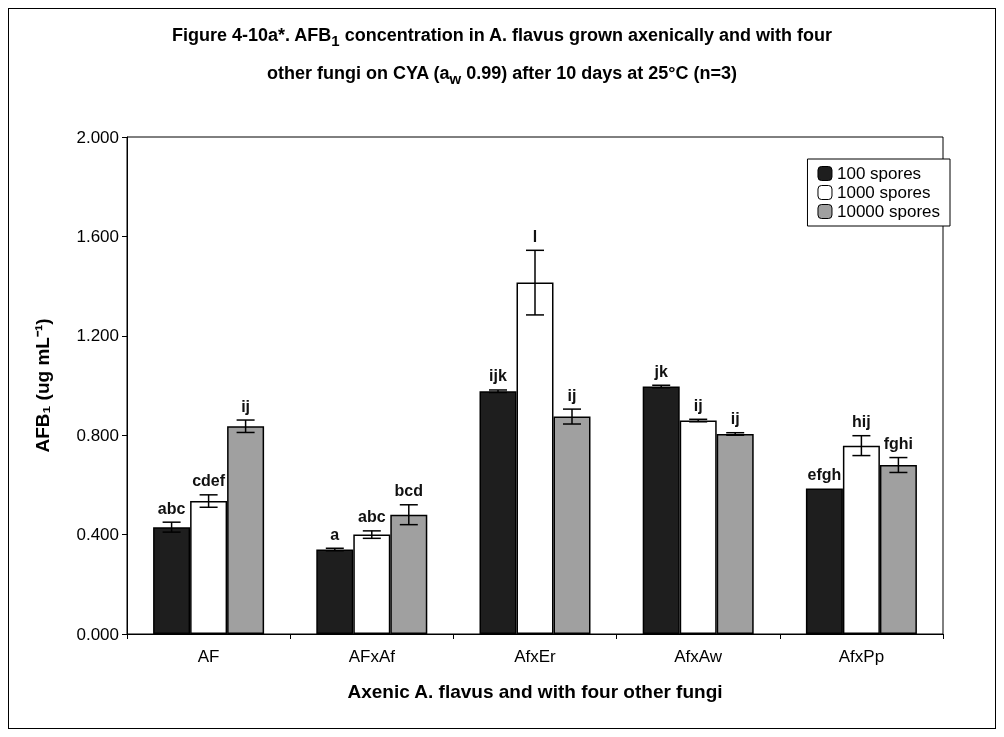 This screenshot has width=1004, height=737. I want to click on data-label: jk, so click(660, 371).